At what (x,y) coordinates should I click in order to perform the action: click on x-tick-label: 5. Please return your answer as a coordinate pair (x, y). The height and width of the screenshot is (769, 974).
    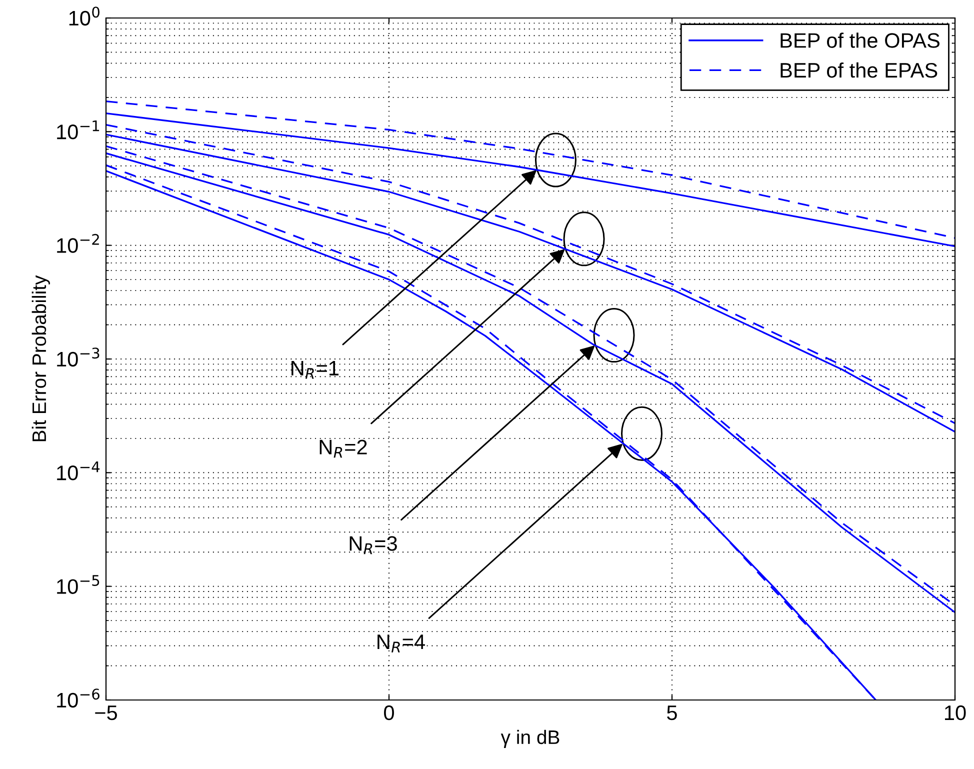
    Looking at the image, I should click on (672, 713).